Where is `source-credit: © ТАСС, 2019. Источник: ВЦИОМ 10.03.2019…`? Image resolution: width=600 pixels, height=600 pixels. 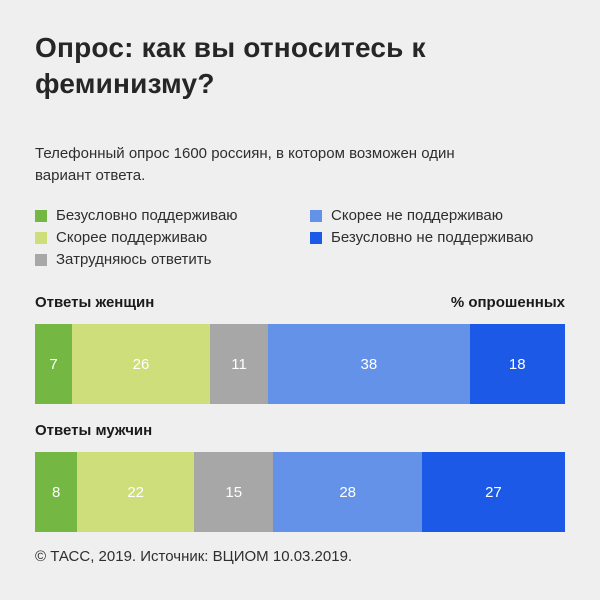 source-credit: © ТАСС, 2019. Источник: ВЦИОМ 10.03.2019… is located at coordinates (194, 556).